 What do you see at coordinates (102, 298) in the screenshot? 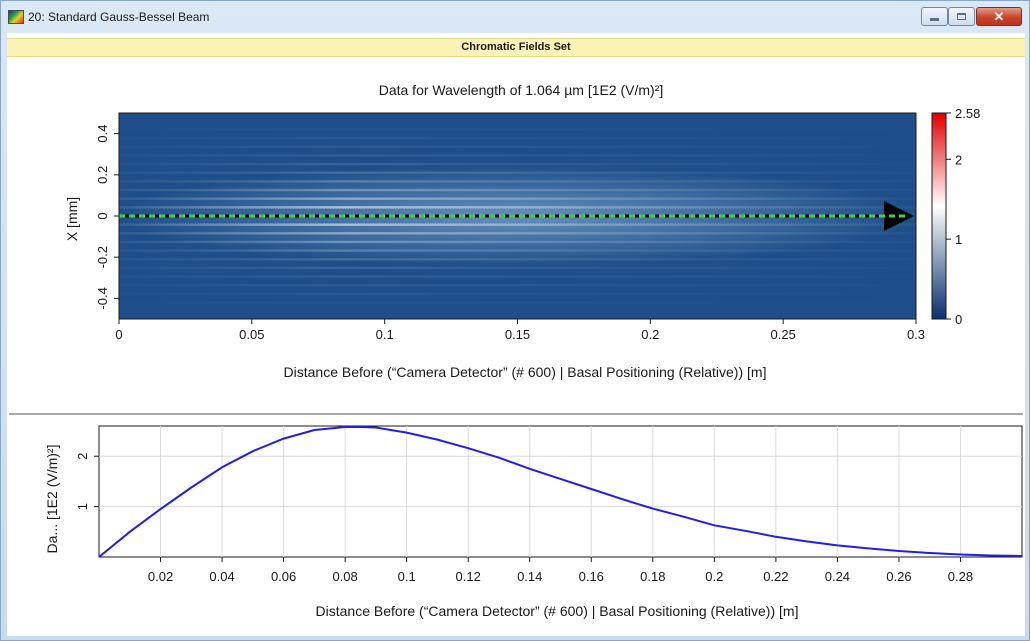
I see `heatmap-y-tick-label: -0.4` at bounding box center [102, 298].